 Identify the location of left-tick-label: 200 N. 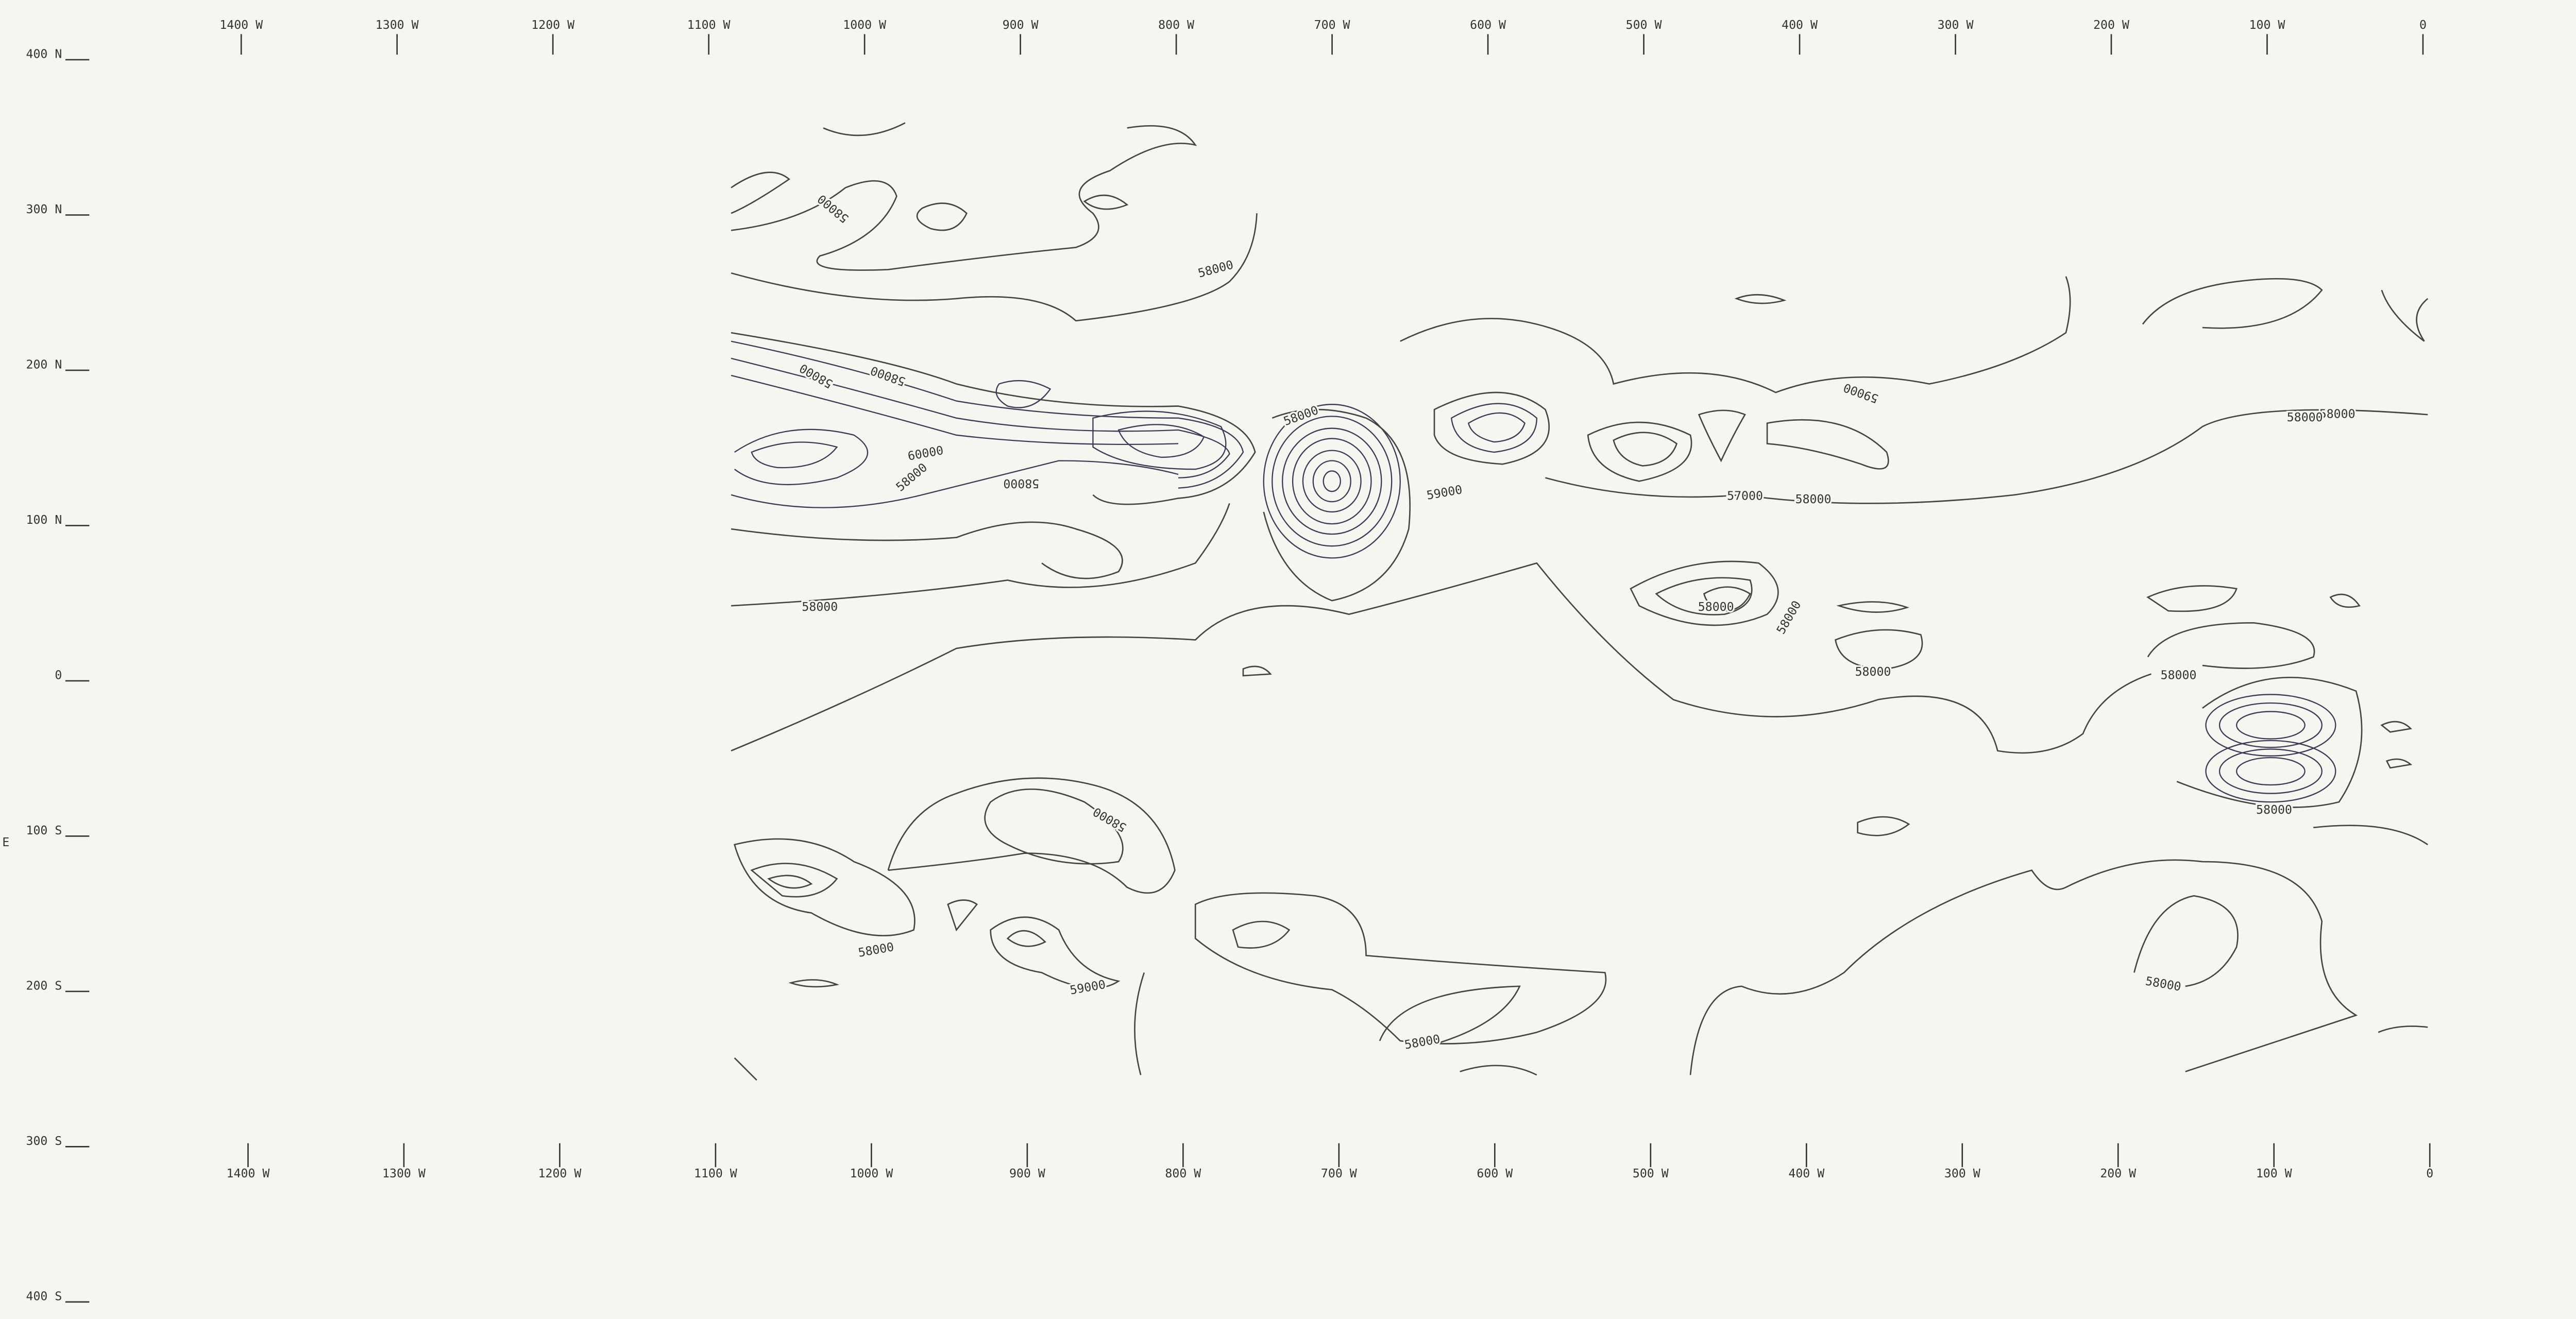
(44, 364).